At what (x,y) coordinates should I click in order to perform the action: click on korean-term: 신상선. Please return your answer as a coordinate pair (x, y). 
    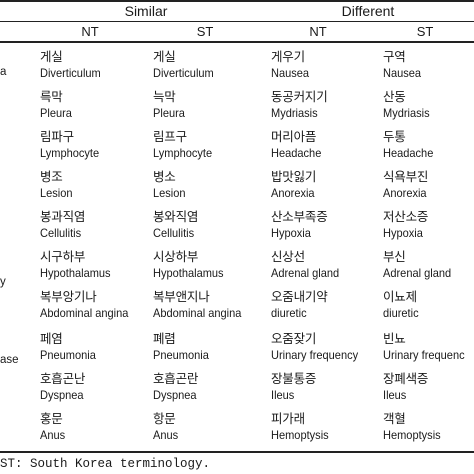
    Looking at the image, I should click on (288, 256).